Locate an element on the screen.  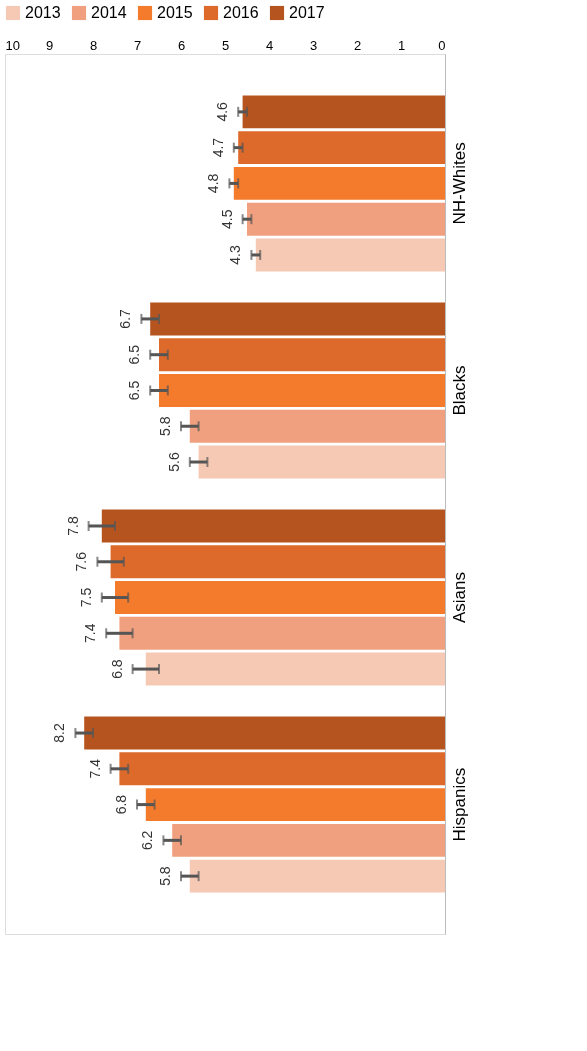
x-tick-label: 5 is located at coordinates (225, 45).